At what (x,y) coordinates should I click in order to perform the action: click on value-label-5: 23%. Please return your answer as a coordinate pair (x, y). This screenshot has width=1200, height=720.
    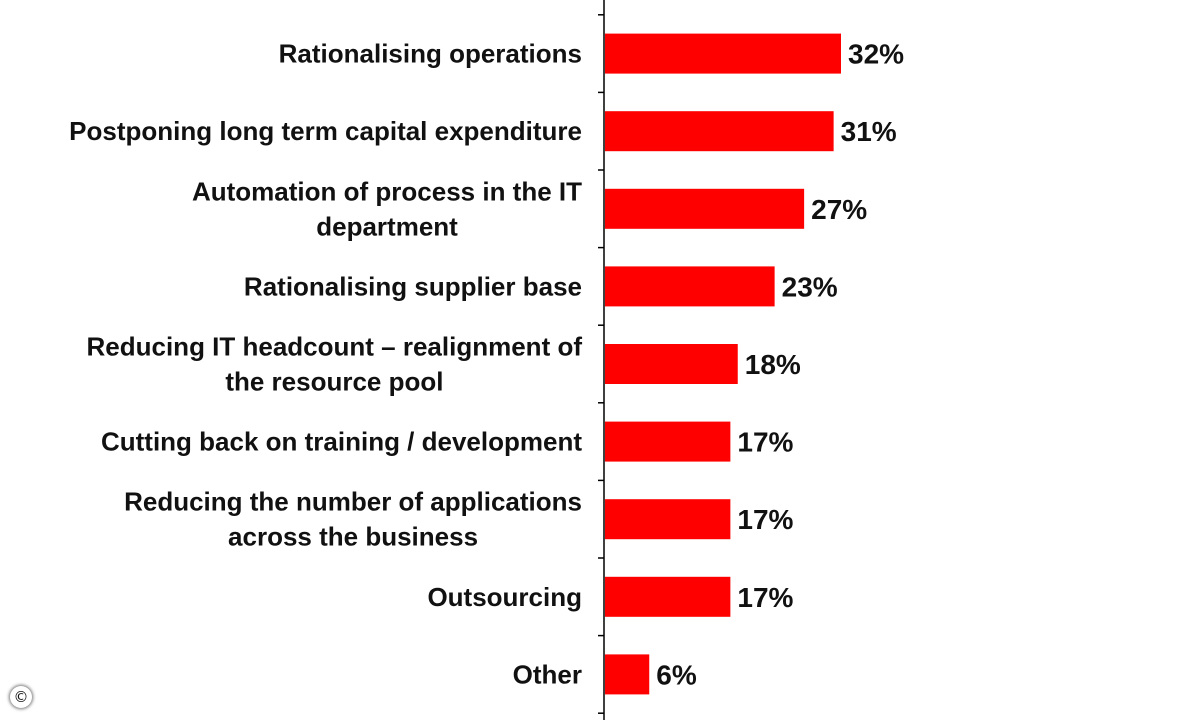
    Looking at the image, I should click on (810, 286).